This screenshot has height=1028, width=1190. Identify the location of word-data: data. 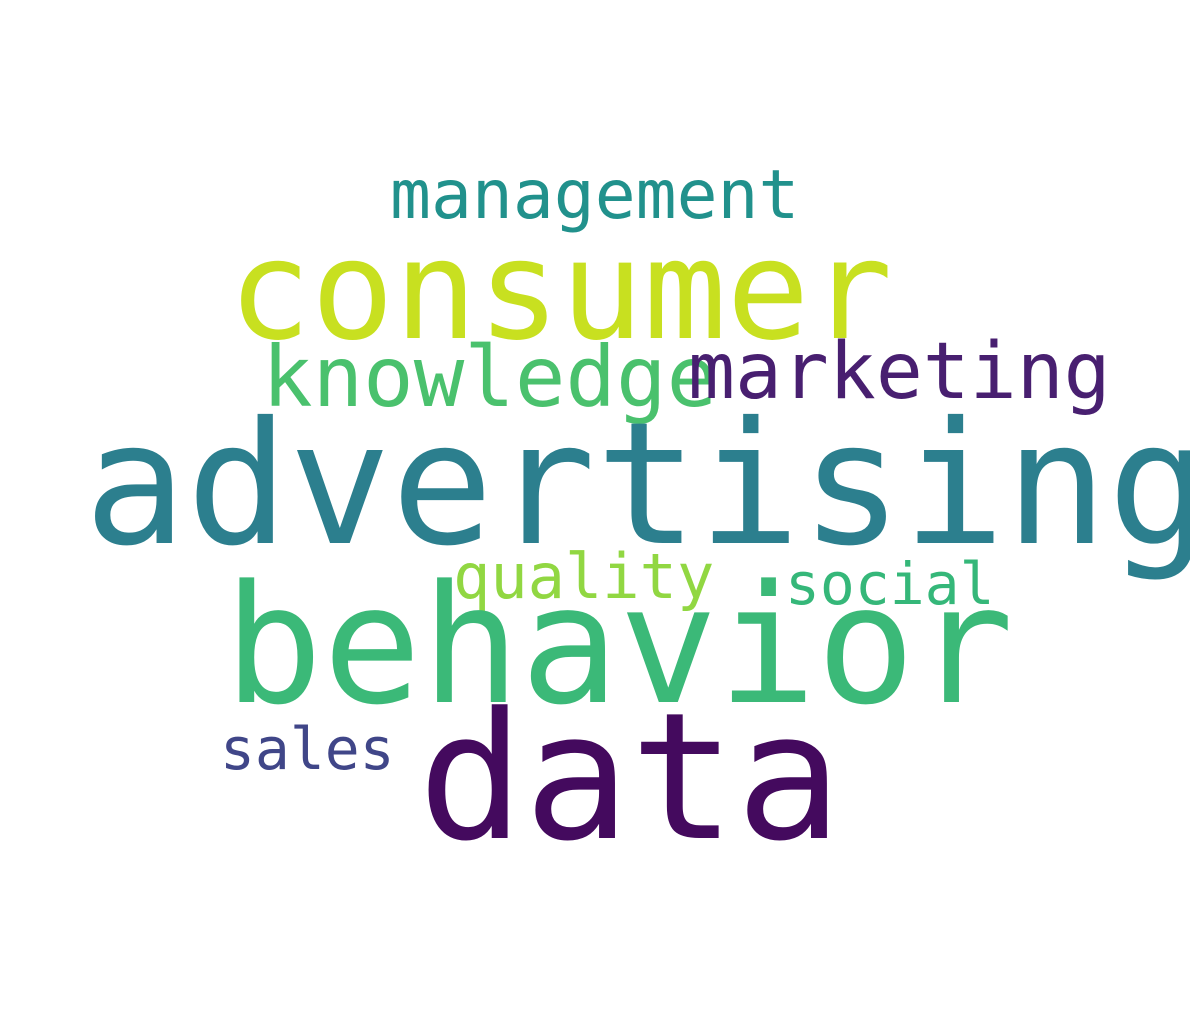
(630, 777).